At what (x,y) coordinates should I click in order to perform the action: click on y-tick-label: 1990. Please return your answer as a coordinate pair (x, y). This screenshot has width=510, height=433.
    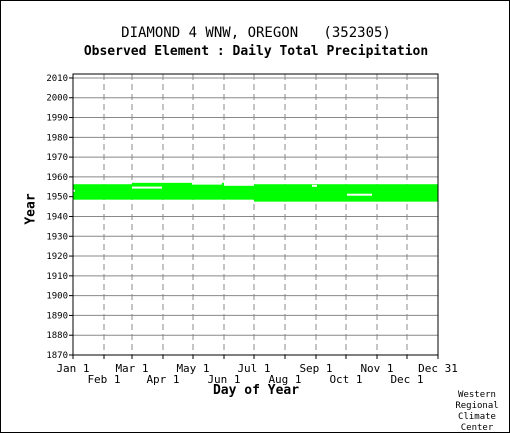
    Looking at the image, I should click on (57, 119).